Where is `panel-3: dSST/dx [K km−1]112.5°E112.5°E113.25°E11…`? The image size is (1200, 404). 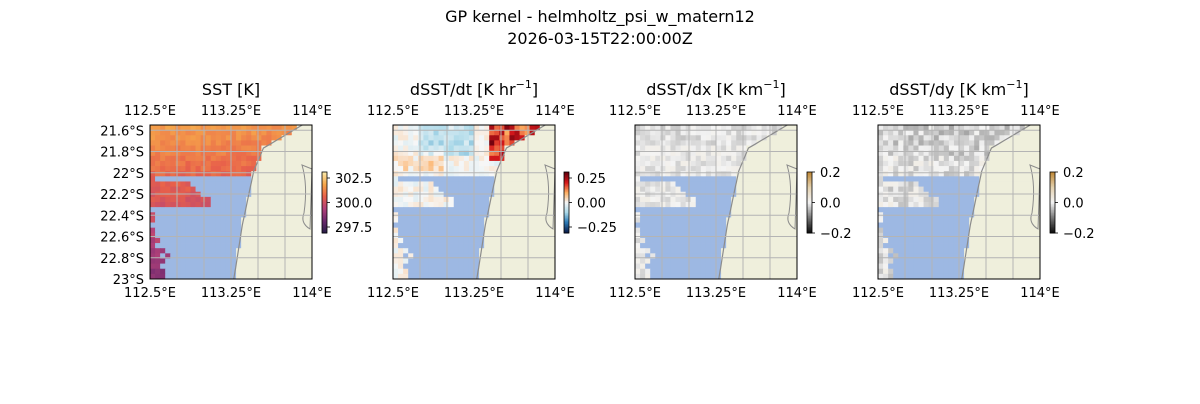
panel-3: dSST/dx [K km−1]112.5°E112.5°E113.25°E11… is located at coordinates (730, 189).